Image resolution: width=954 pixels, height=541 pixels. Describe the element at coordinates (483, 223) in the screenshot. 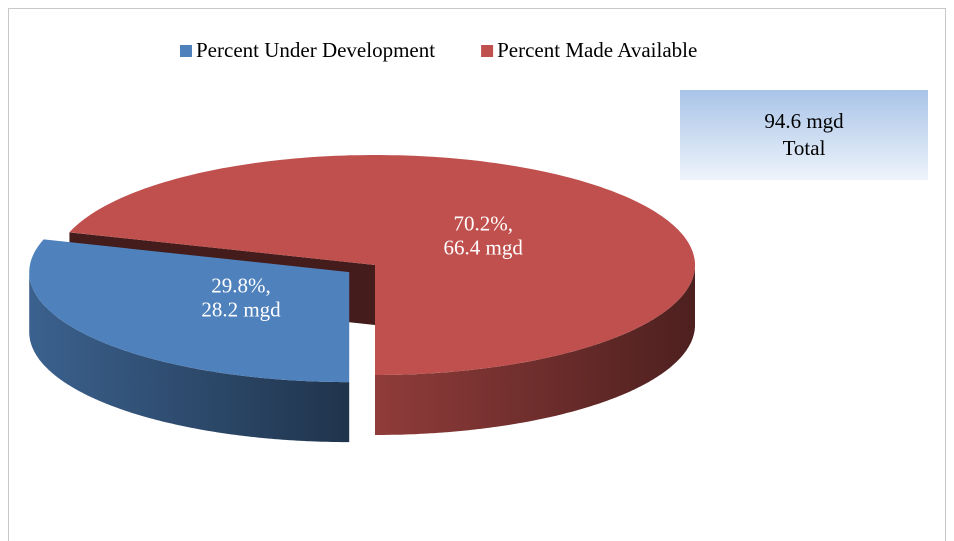

I see `data-label: 70.2%,` at that location.